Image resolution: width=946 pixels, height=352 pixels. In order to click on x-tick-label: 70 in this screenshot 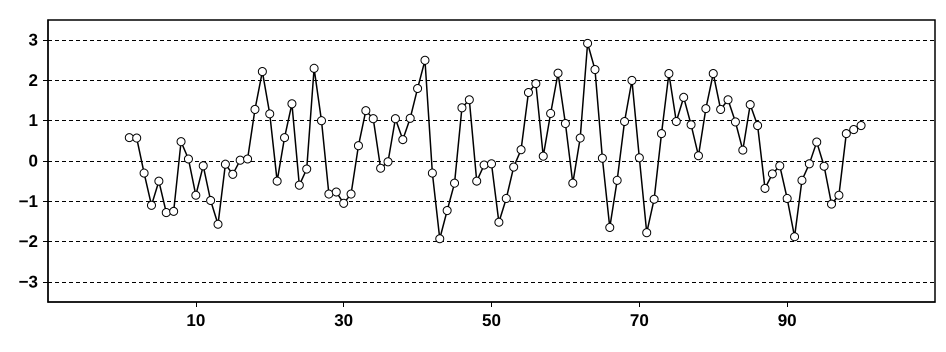, I will do `click(639, 320)`.